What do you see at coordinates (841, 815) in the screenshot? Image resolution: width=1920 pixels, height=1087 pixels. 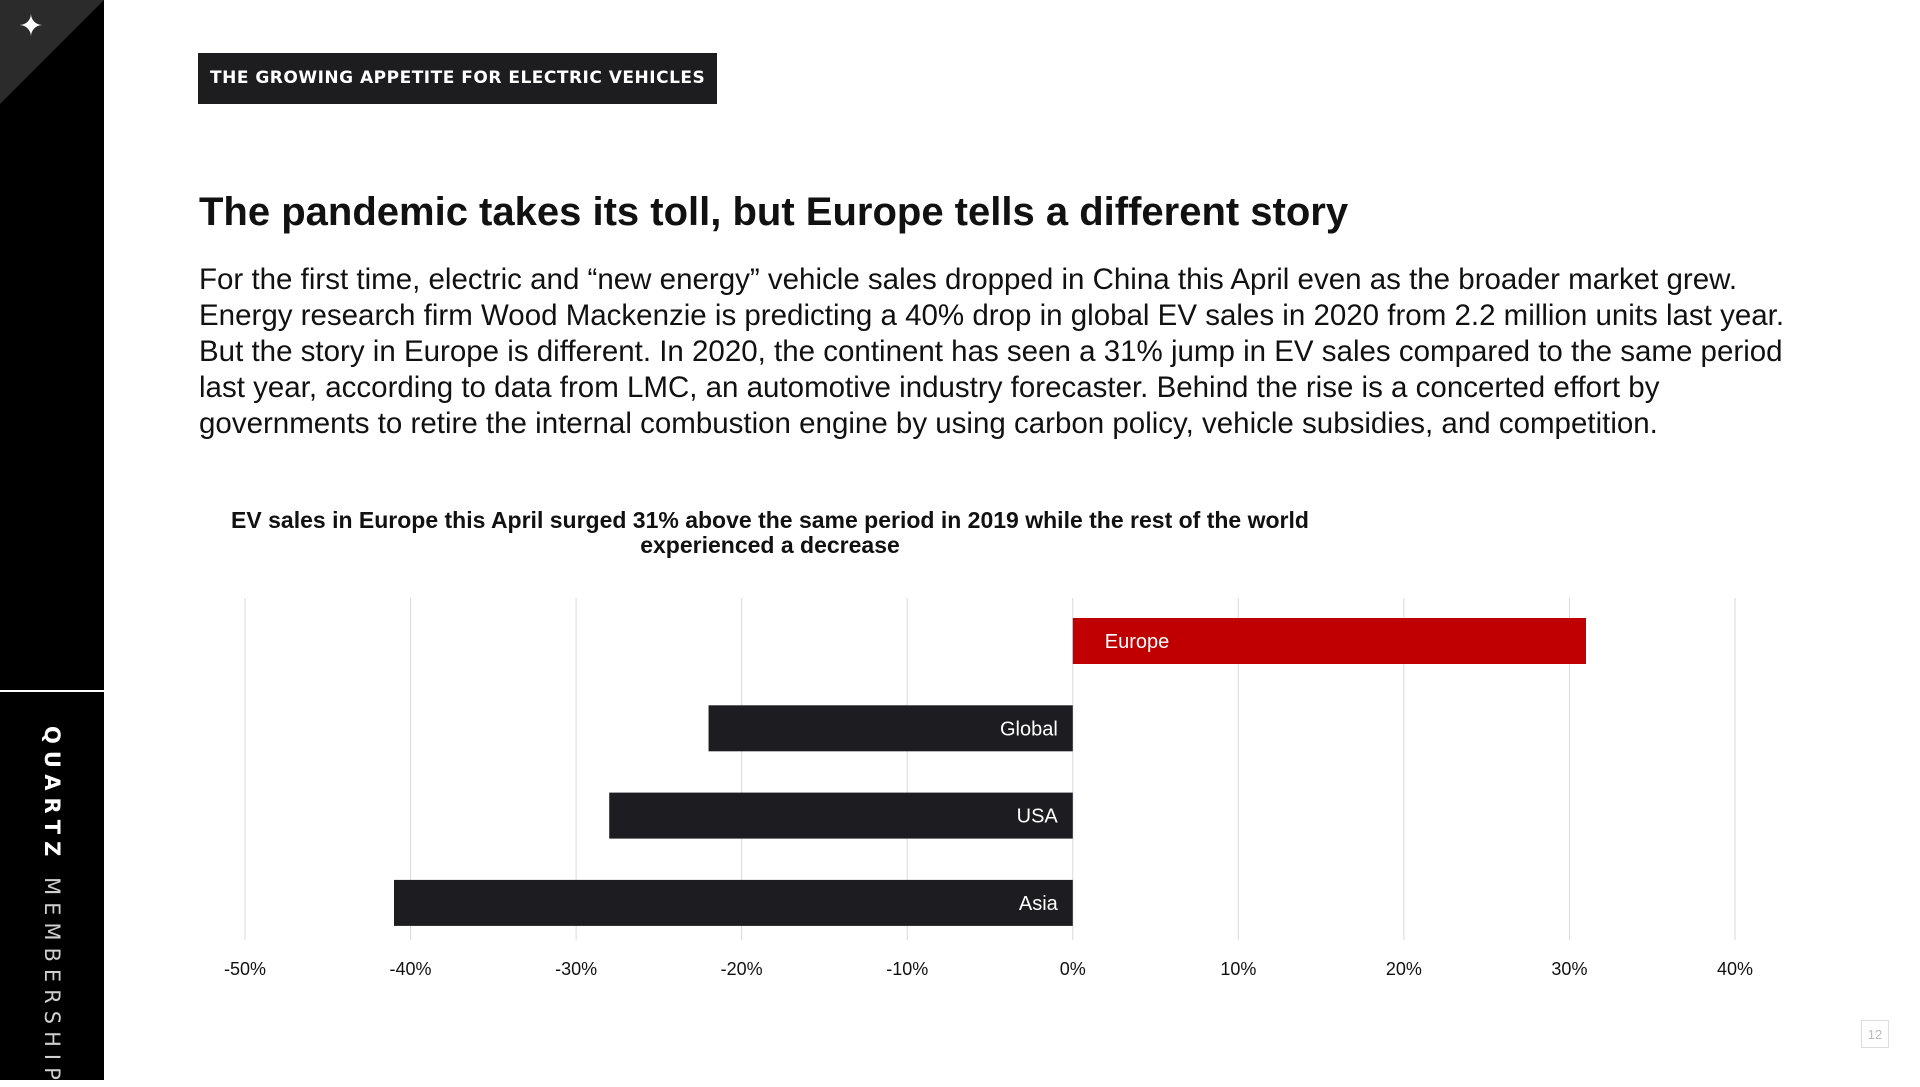 I see `bar-usa` at bounding box center [841, 815].